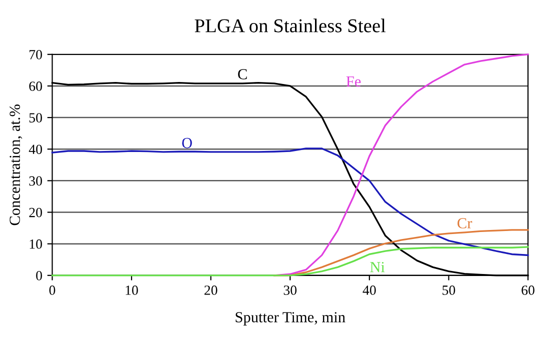 The width and height of the screenshot is (550, 340). Describe the element at coordinates (528, 290) in the screenshot. I see `x-tick-label: 60` at that location.